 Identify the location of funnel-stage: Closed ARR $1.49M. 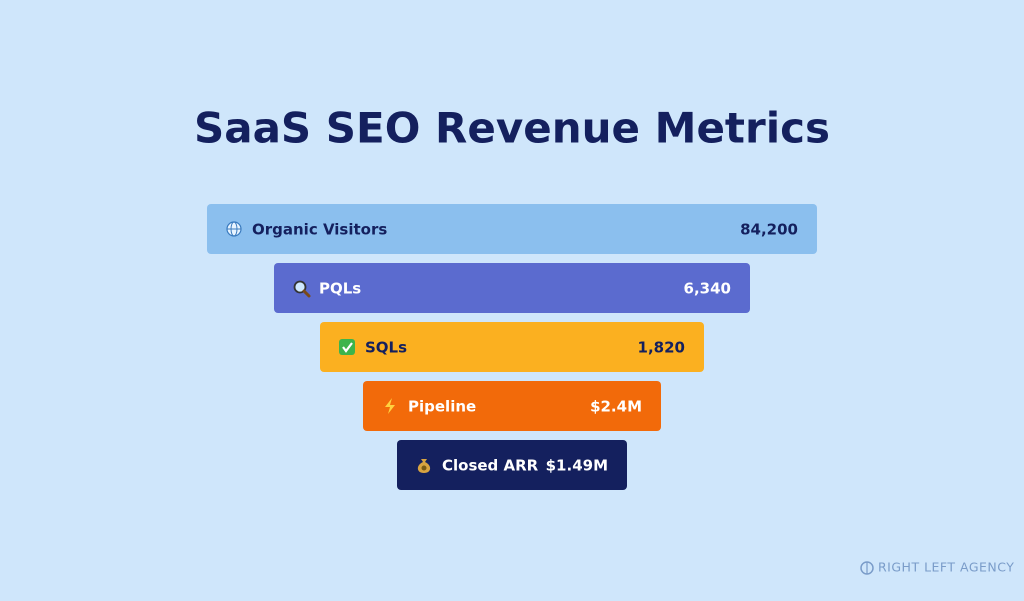
(512, 465).